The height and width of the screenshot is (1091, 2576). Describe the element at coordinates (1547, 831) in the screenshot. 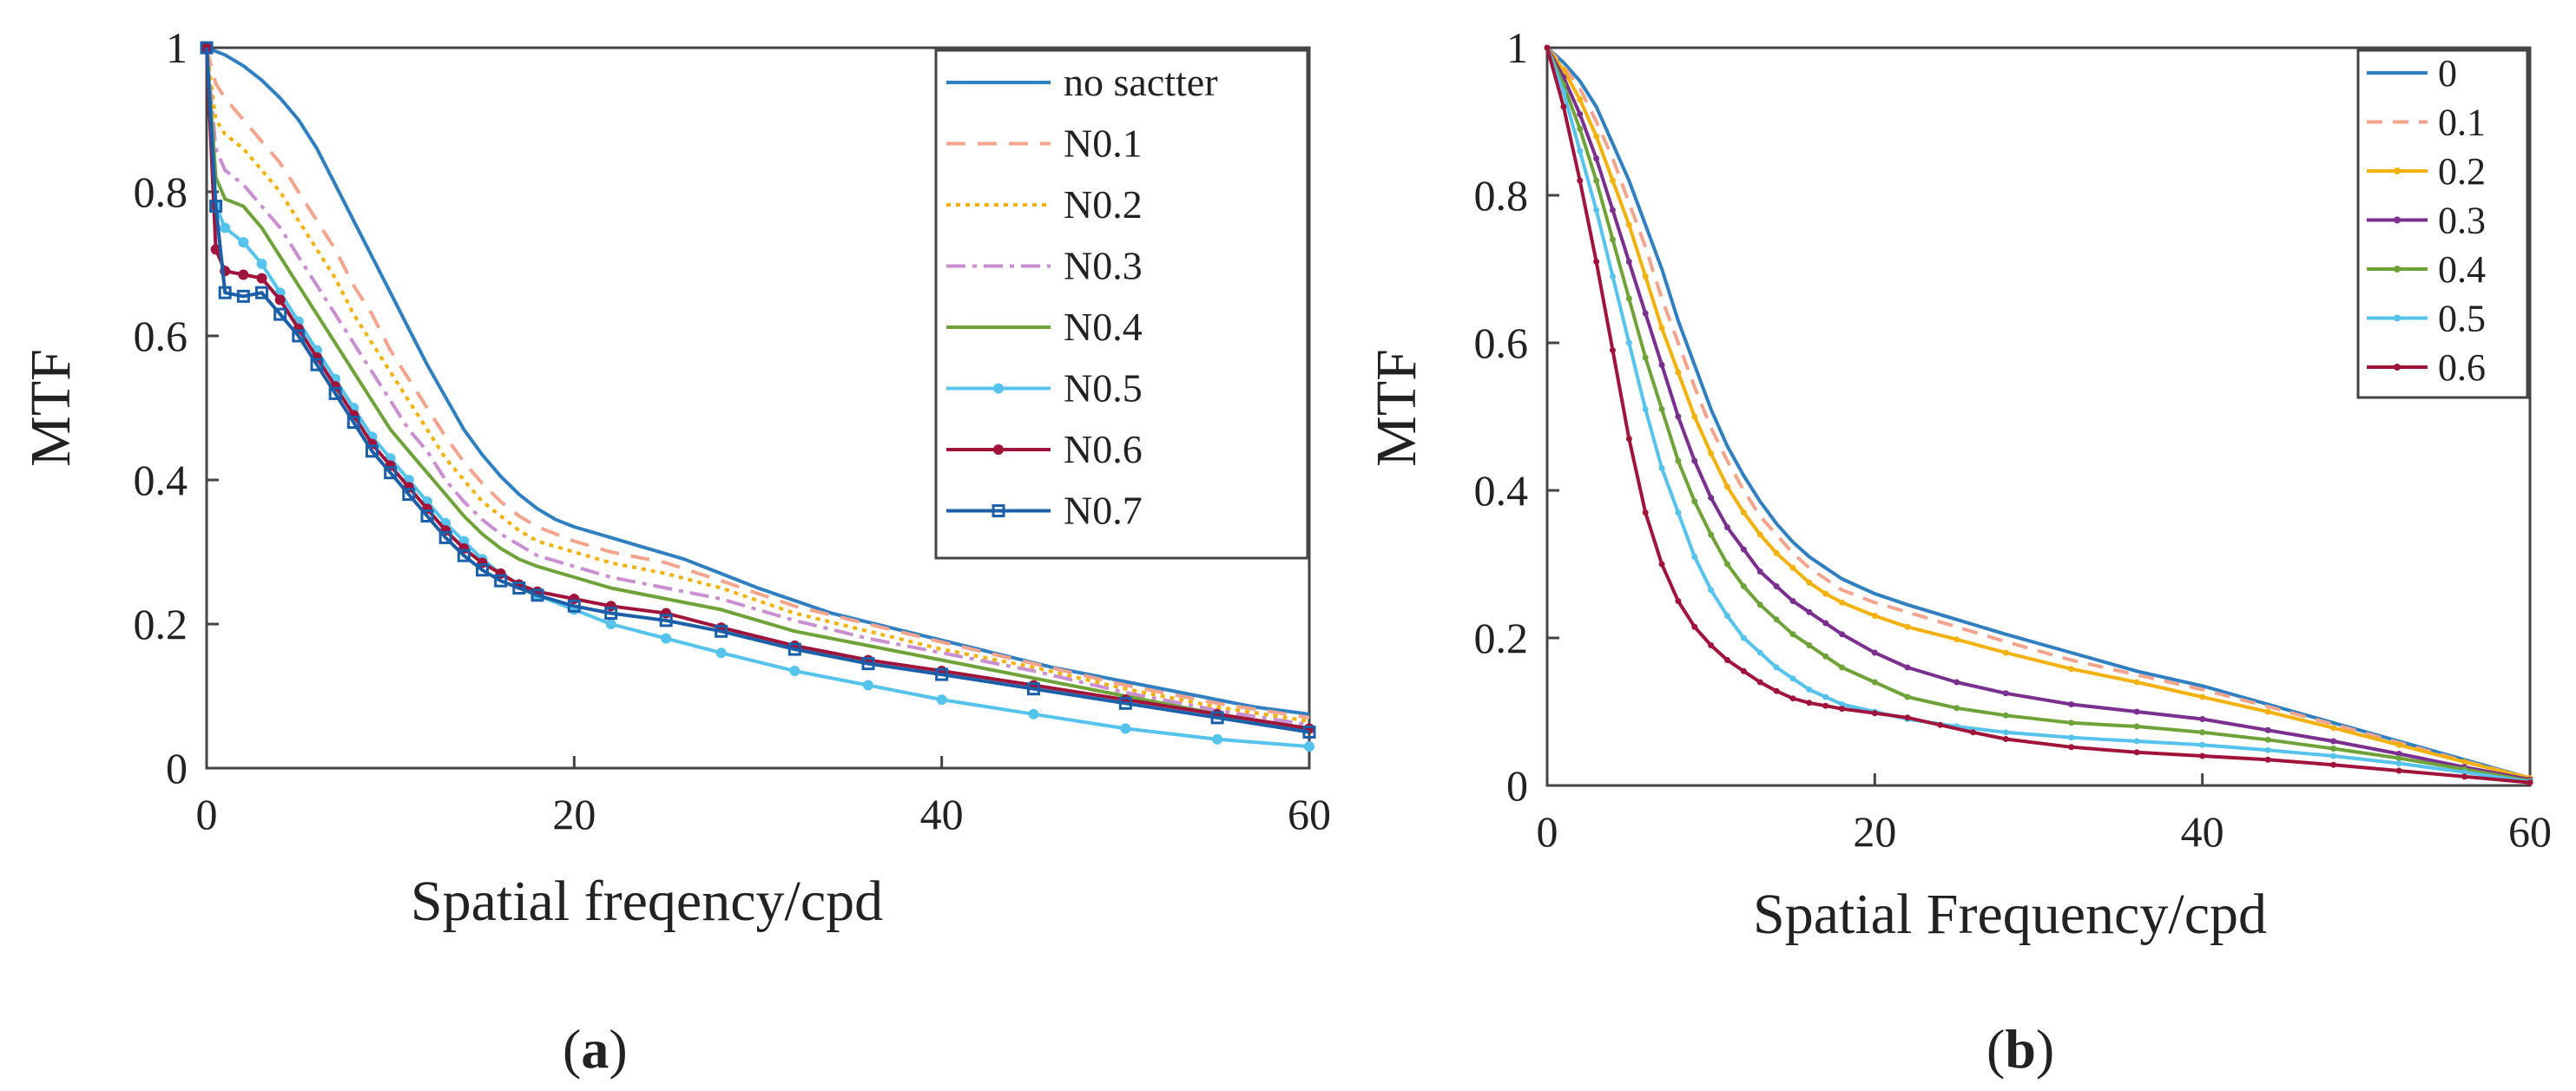

I see `panel-b-x-tick-label: 0` at that location.